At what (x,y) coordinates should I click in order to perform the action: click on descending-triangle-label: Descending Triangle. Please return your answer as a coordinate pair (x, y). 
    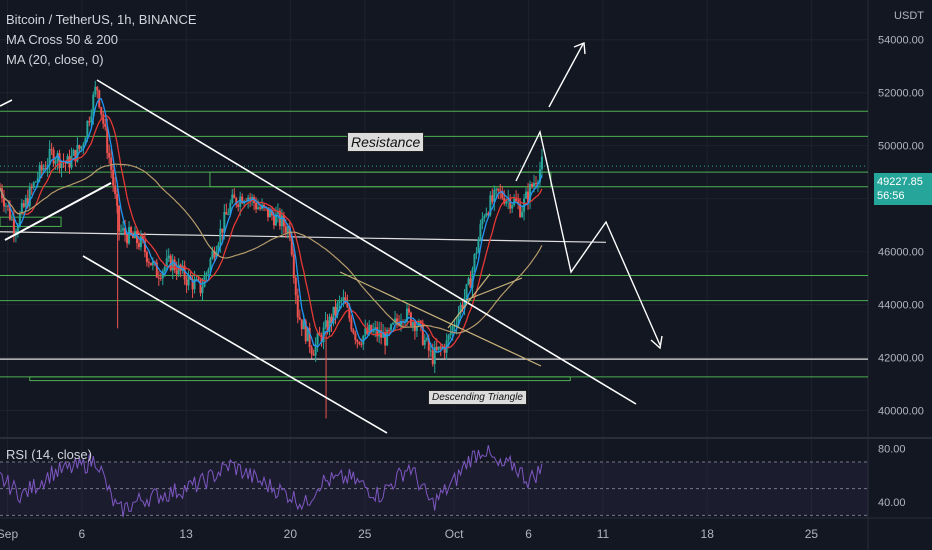
    Looking at the image, I should click on (477, 397).